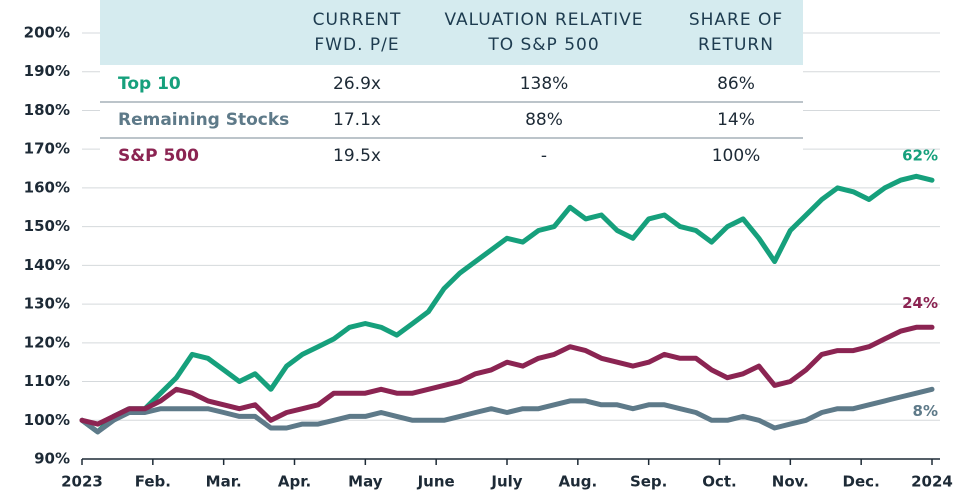 This screenshot has width=972, height=494. Describe the element at coordinates (451, 32) in the screenshot. I see `table-header` at that location.